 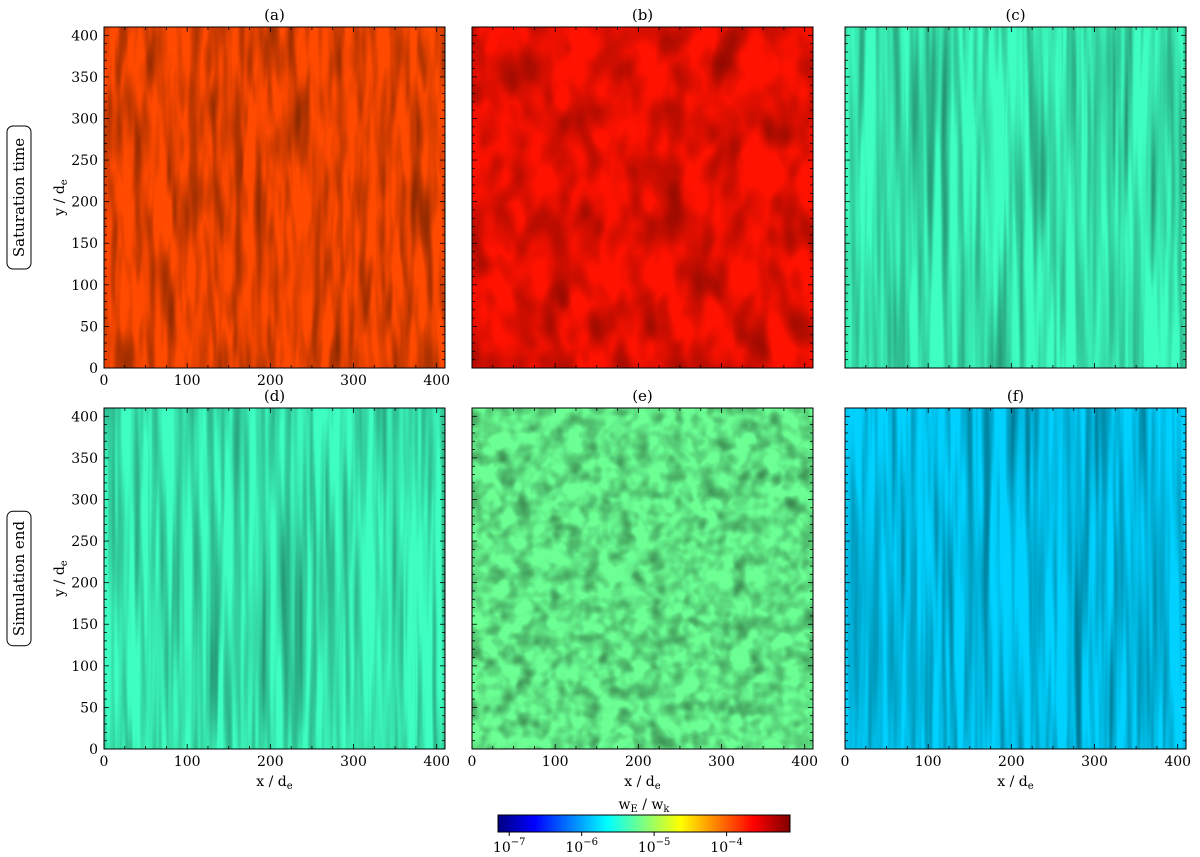 I want to click on panel-b: (b), so click(x=642, y=187).